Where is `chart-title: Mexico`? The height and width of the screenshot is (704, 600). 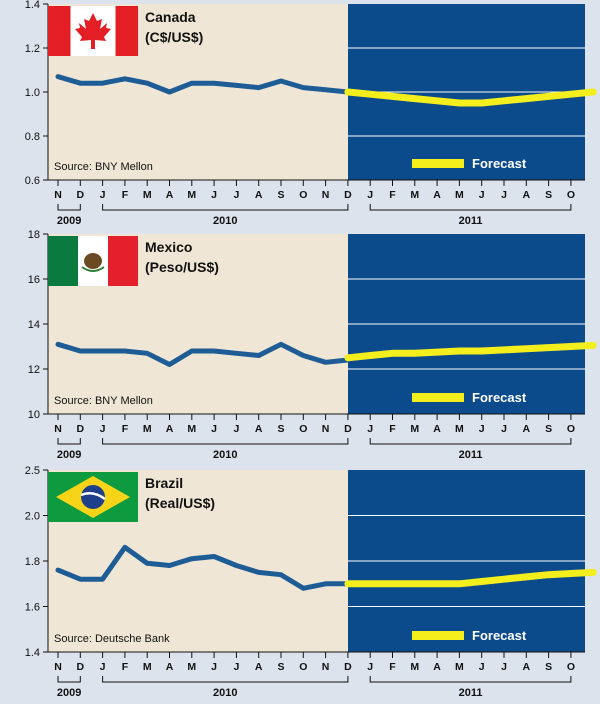
chart-title: Mexico is located at coordinates (168, 247).